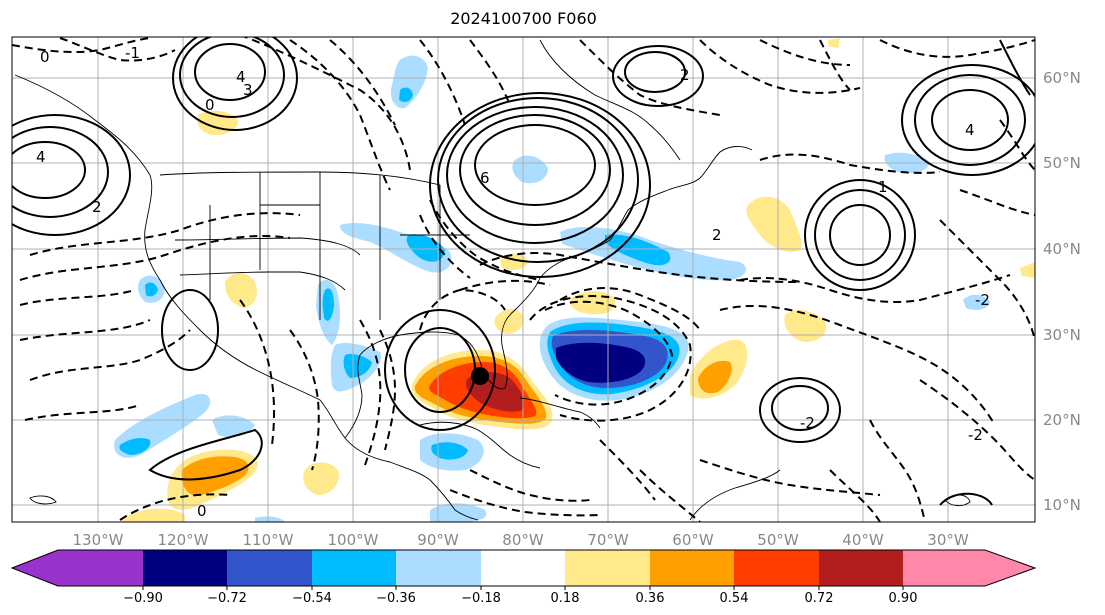 This screenshot has height=615, width=1105. What do you see at coordinates (1062, 335) in the screenshot?
I see `lat-label: 30°N` at bounding box center [1062, 335].